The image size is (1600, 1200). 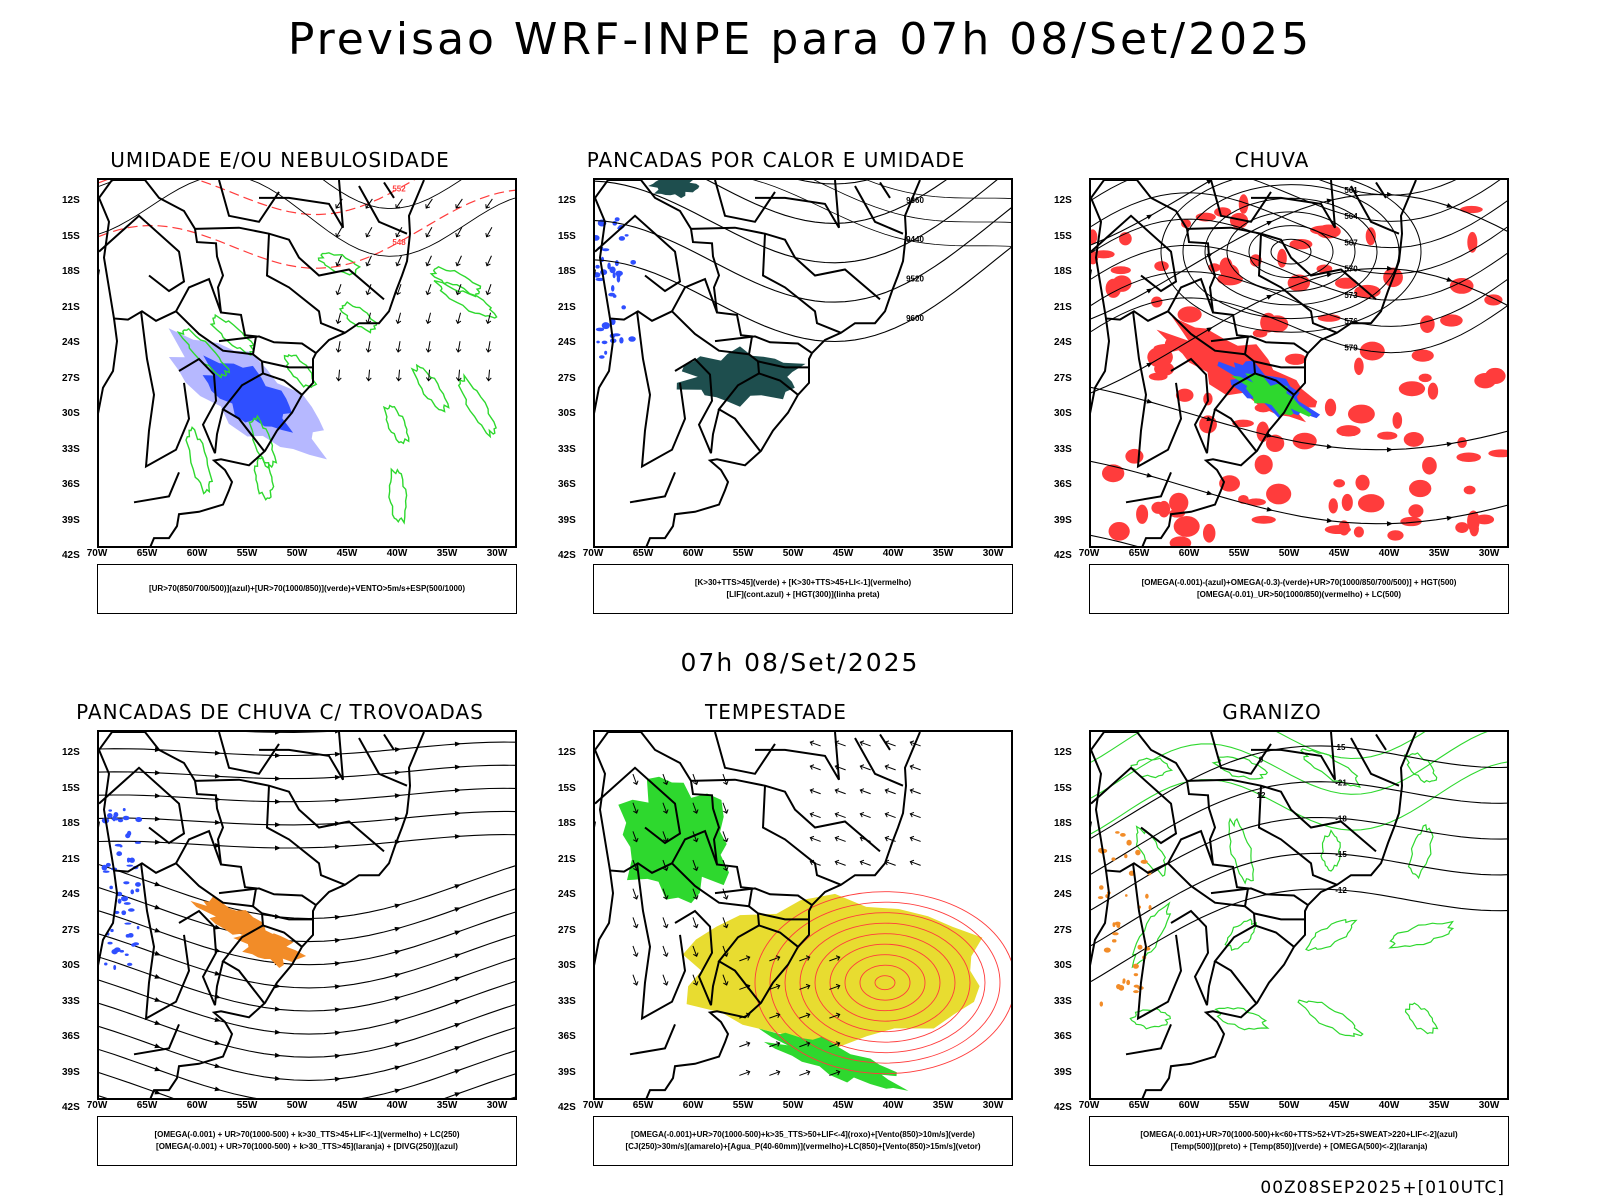 I want to click on lon-tick-label: 30W, so click(x=1489, y=553).